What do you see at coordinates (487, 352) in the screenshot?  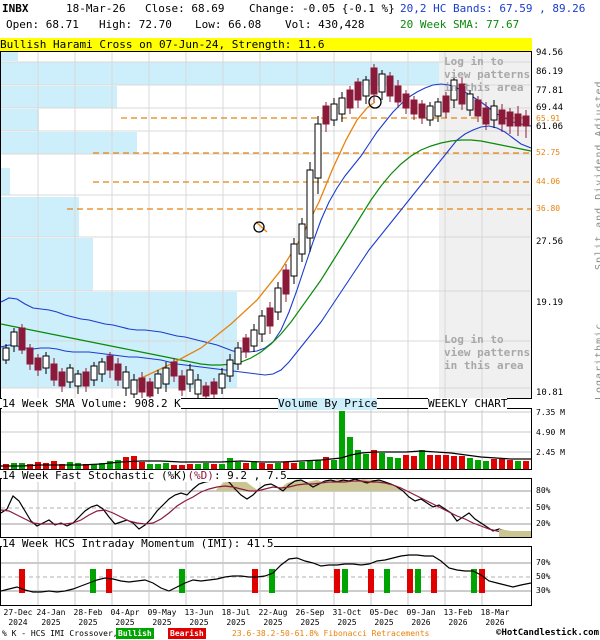 I see `login-overlay-bottom: Log in to view patterns in this area` at bounding box center [487, 352].